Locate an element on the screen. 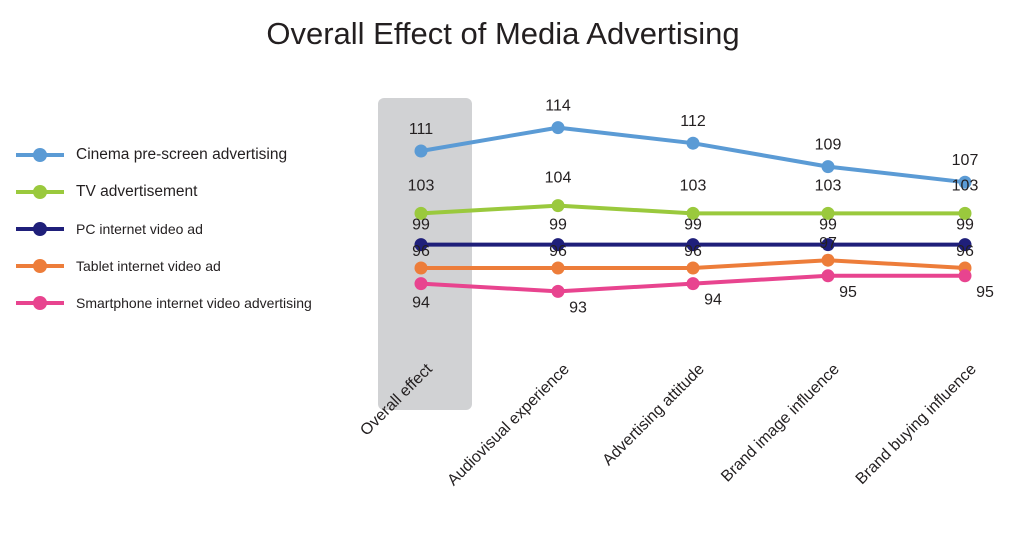 The height and width of the screenshot is (542, 1030). data-label: 107 is located at coordinates (965, 160).